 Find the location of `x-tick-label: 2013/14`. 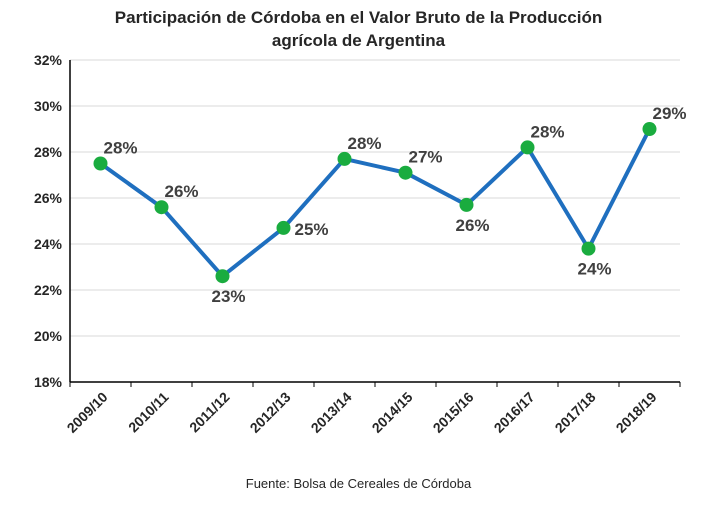

x-tick-label: 2013/14 is located at coordinates (331, 412).